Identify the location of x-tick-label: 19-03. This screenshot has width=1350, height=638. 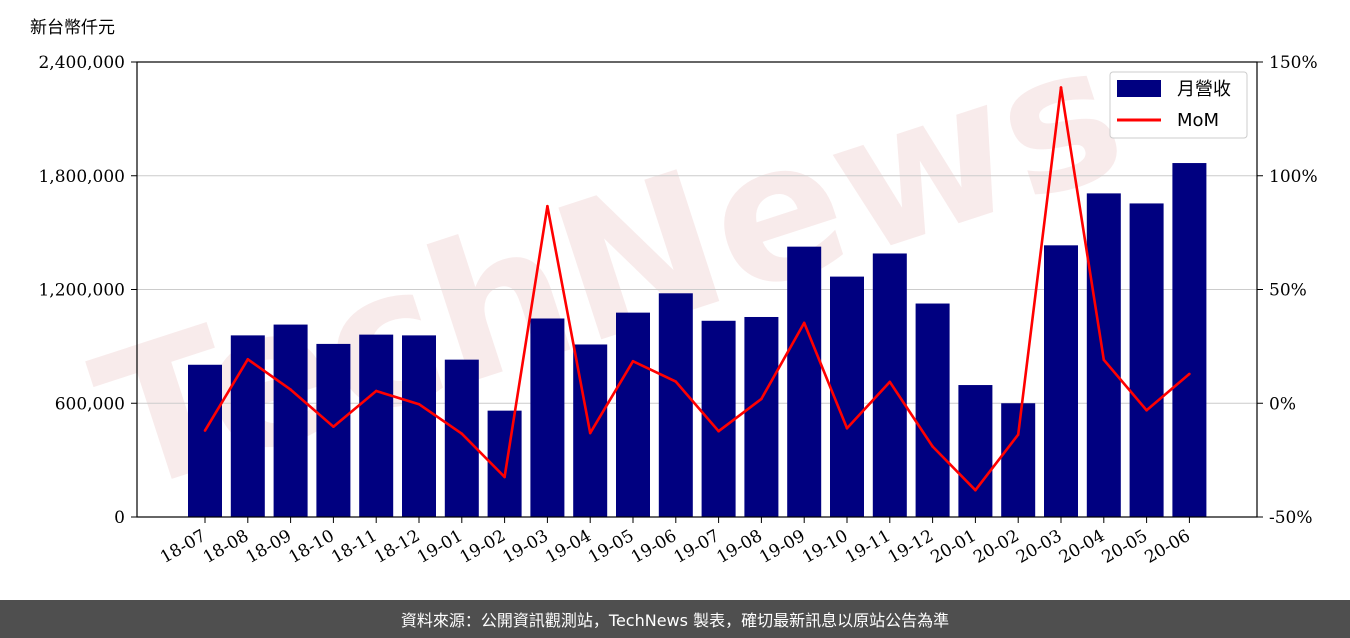
(525, 547).